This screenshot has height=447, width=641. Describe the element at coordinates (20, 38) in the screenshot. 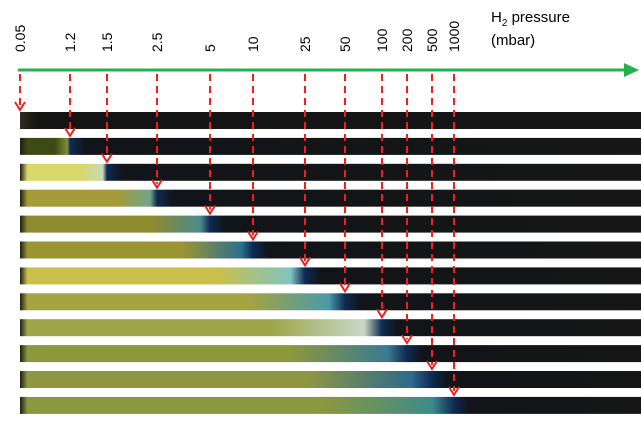

I see `pressure-tick-label: 0.05` at that location.